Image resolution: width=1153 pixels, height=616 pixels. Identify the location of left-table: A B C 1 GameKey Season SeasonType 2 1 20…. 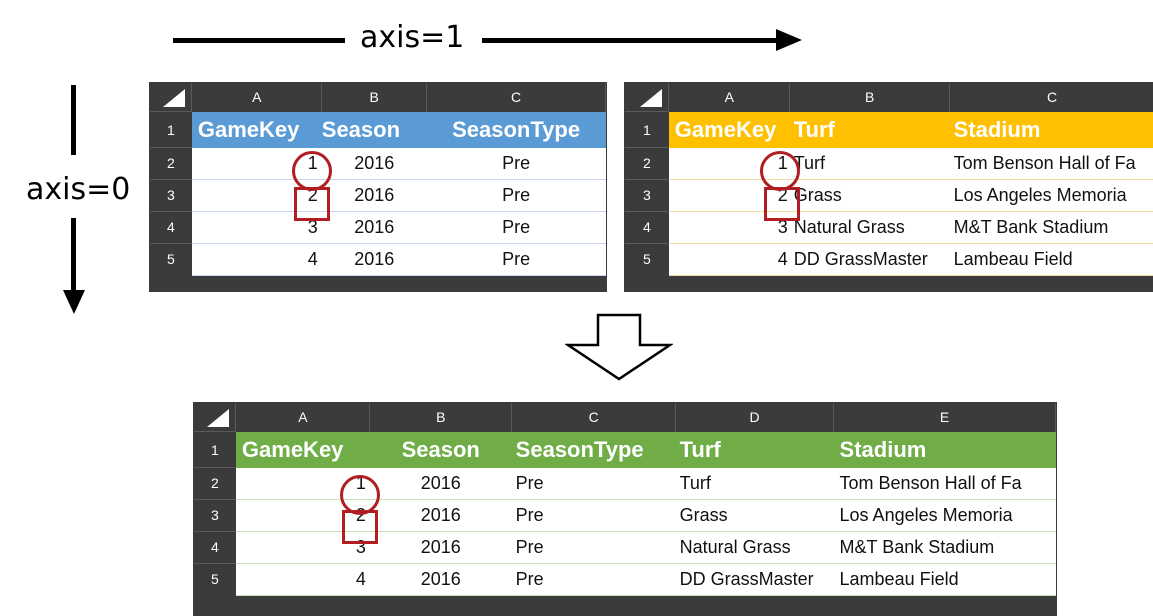
(378, 179).